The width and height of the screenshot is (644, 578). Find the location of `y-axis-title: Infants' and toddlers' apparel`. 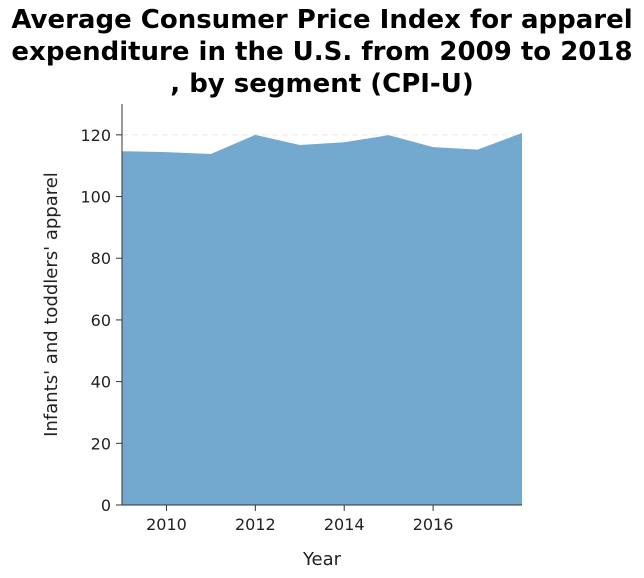

y-axis-title: Infants' and toddlers' apparel is located at coordinates (51, 304).